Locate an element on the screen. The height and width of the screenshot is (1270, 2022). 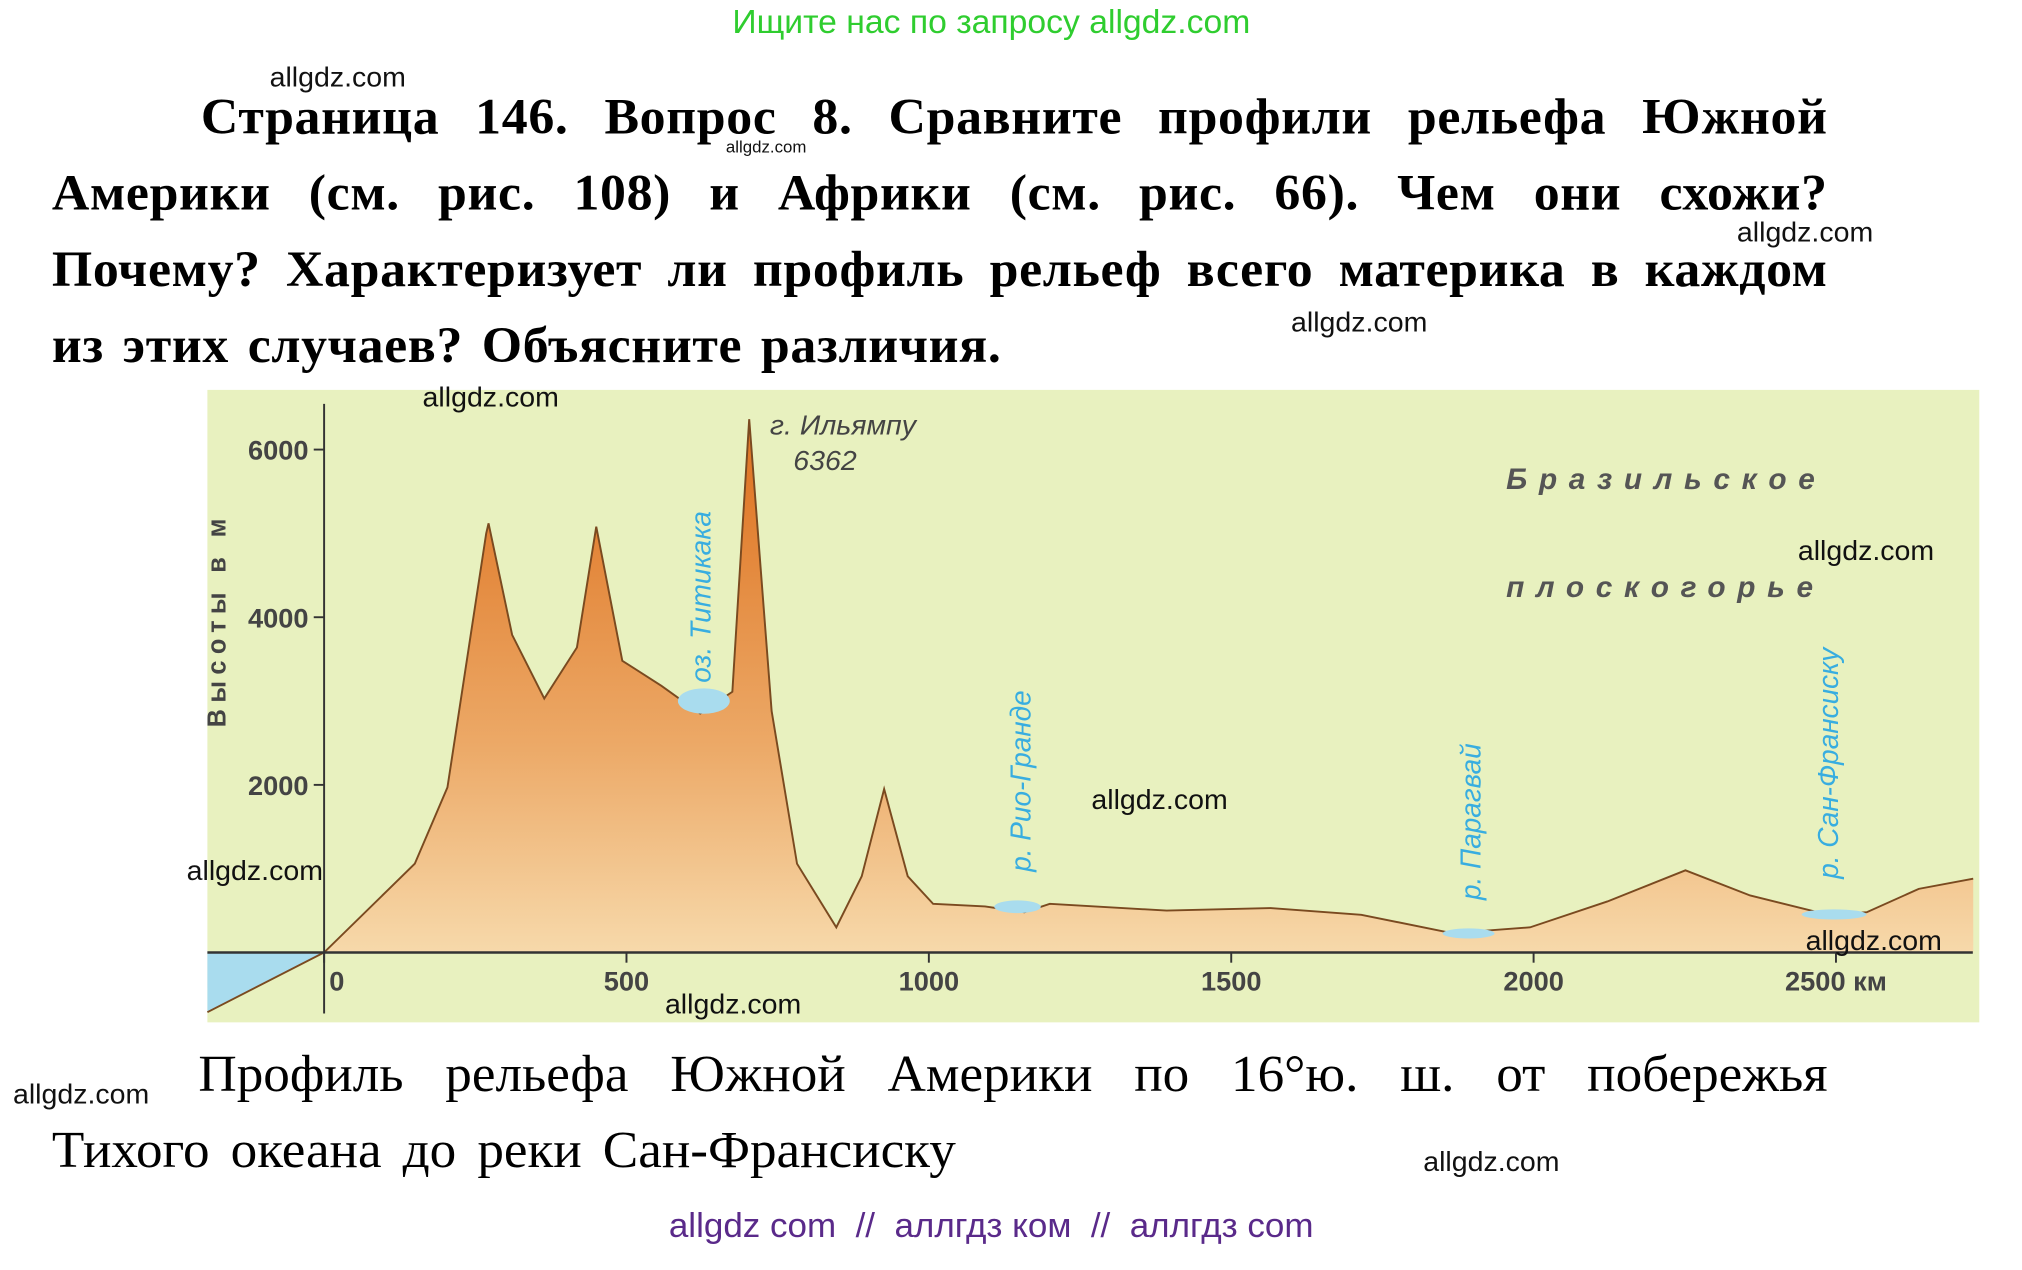
x-tick-label: 1500 is located at coordinates (1231, 982).